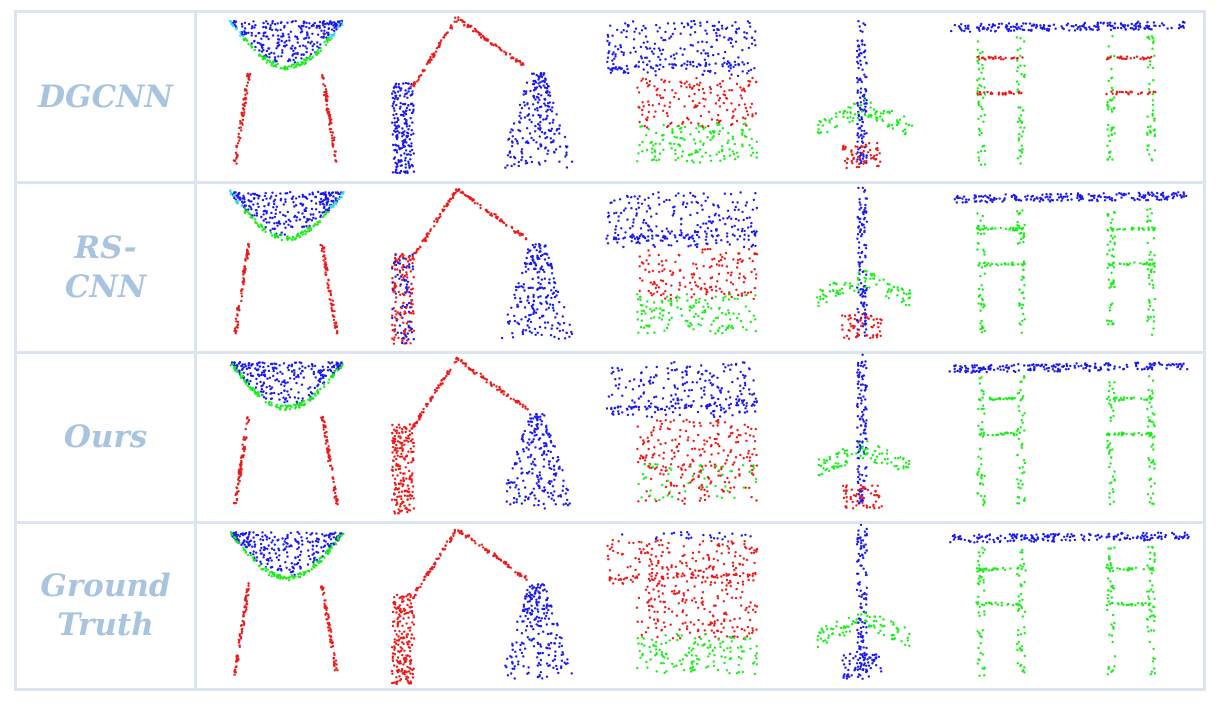 The height and width of the screenshot is (709, 1223). I want to click on row-label-line: Ours, so click(105, 437).